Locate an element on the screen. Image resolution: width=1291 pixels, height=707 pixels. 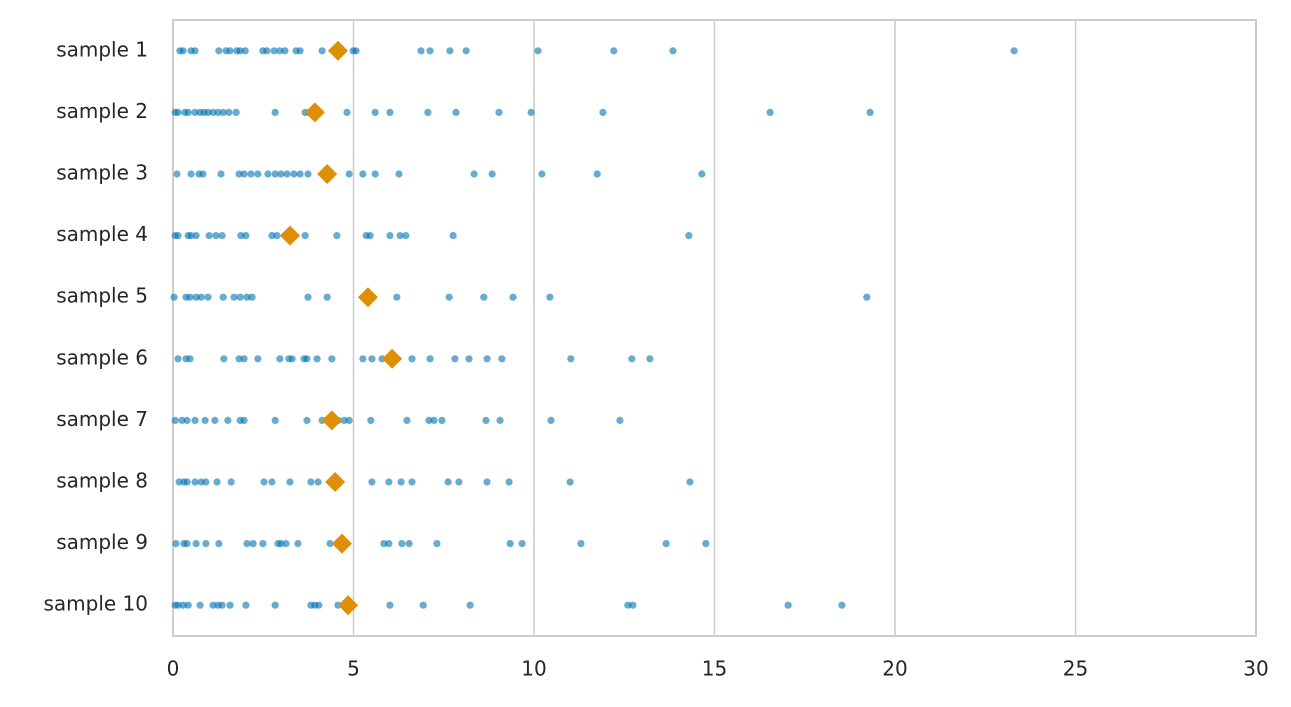
x-tick-label: 0 is located at coordinates (173, 669).